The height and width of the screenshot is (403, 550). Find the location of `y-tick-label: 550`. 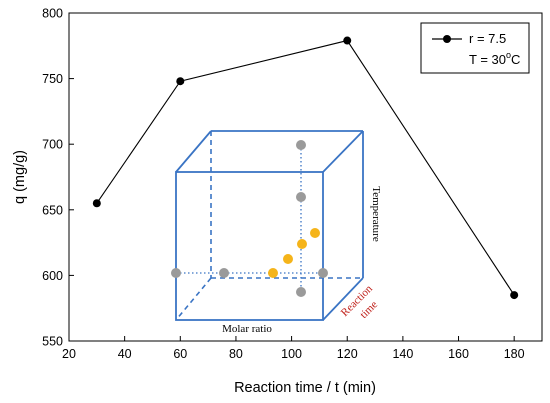

y-tick-label: 550 is located at coordinates (52, 342).